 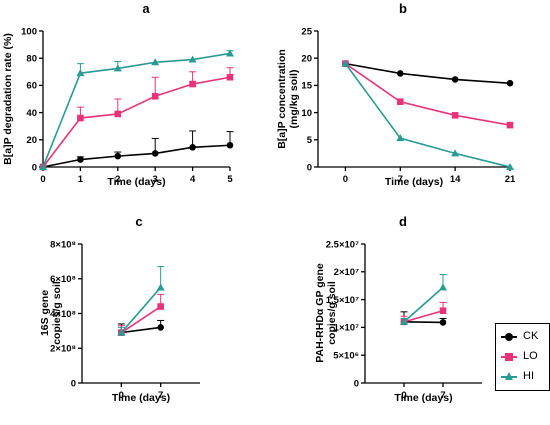 What do you see at coordinates (141, 398) in the screenshot?
I see `x-axis-label-c: Time (days)` at bounding box center [141, 398].